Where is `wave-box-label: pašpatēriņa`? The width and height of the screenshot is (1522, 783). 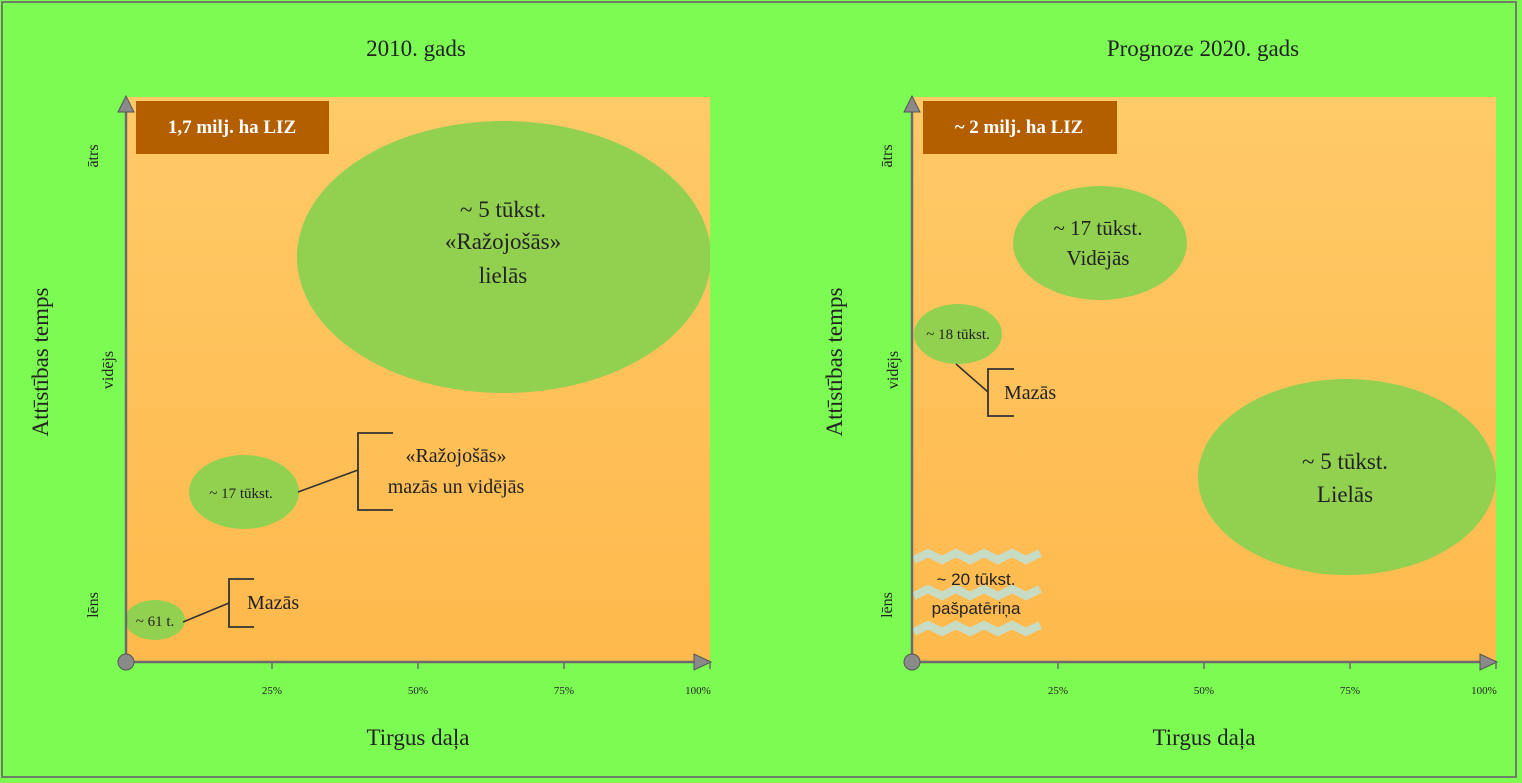 wave-box-label: pašpatēriņa is located at coordinates (976, 608).